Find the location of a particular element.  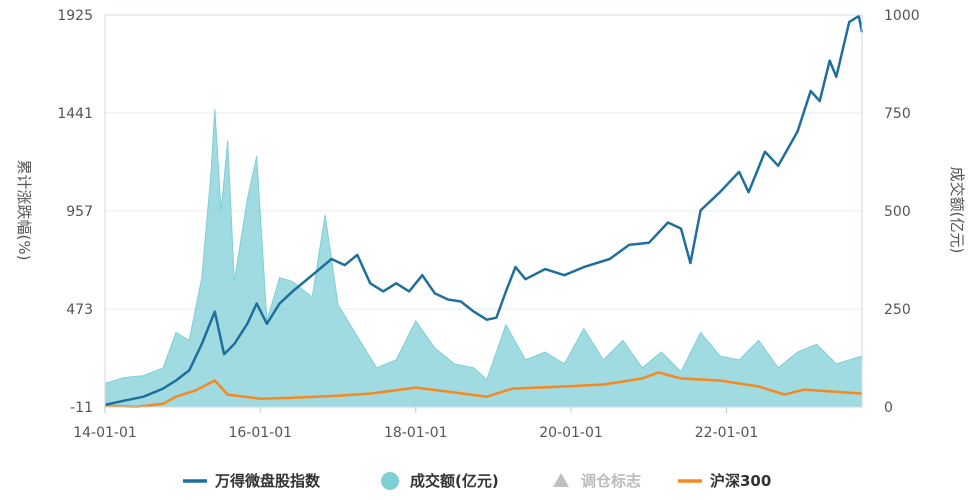

x-axis-ticks: 14-01-01 16-01-01 18-01-01 20-01-01 22-01-01 is located at coordinates (415, 424).